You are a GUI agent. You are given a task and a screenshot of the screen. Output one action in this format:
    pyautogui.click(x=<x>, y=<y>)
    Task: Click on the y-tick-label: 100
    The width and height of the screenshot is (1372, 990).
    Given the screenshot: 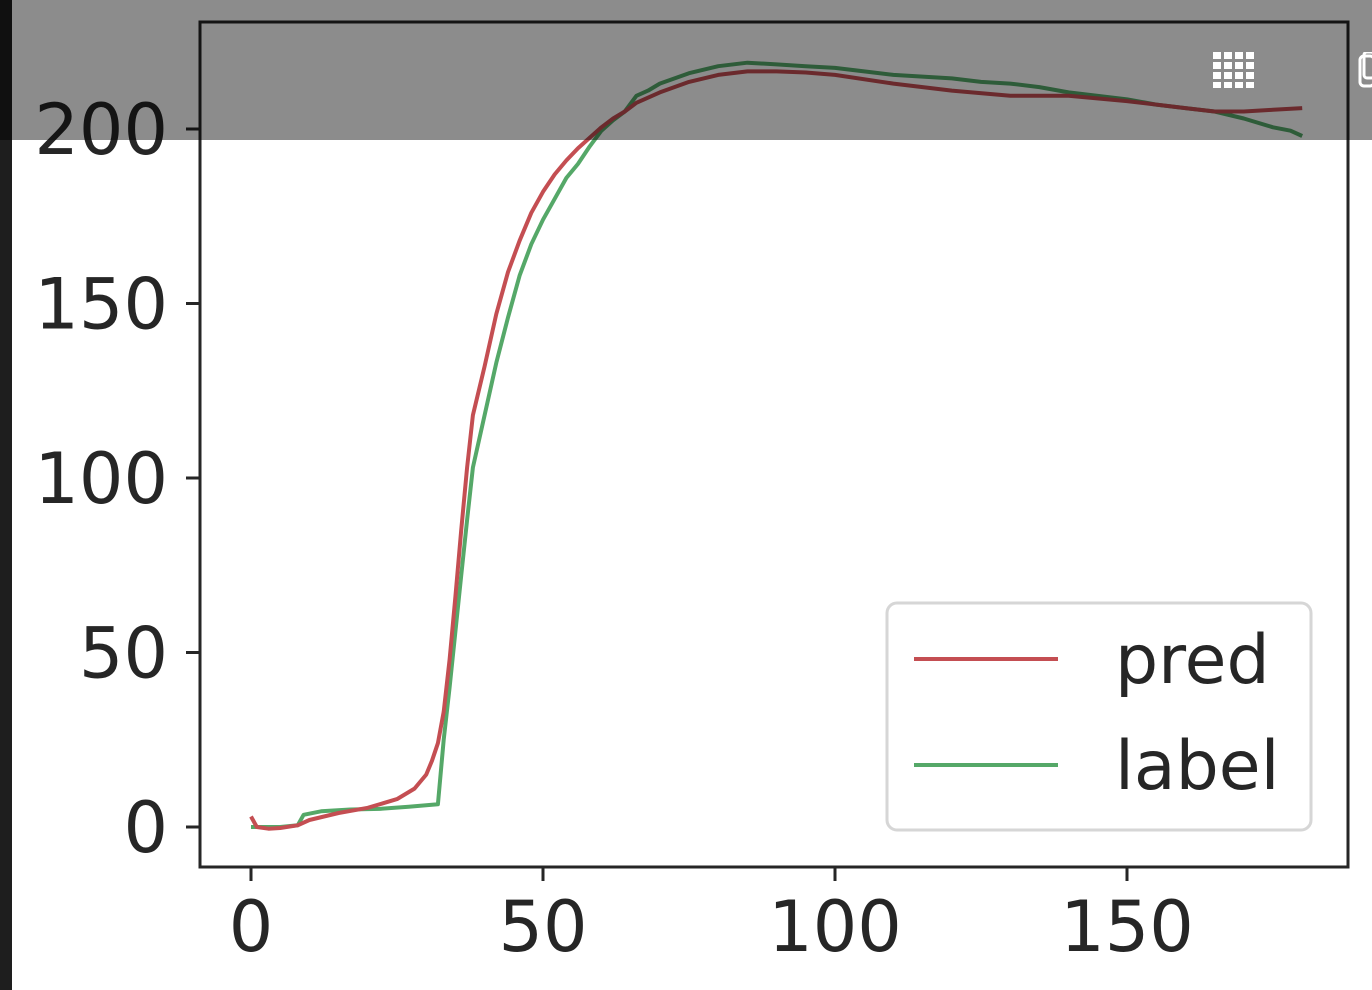 What is the action you would take?
    pyautogui.click(x=101, y=479)
    